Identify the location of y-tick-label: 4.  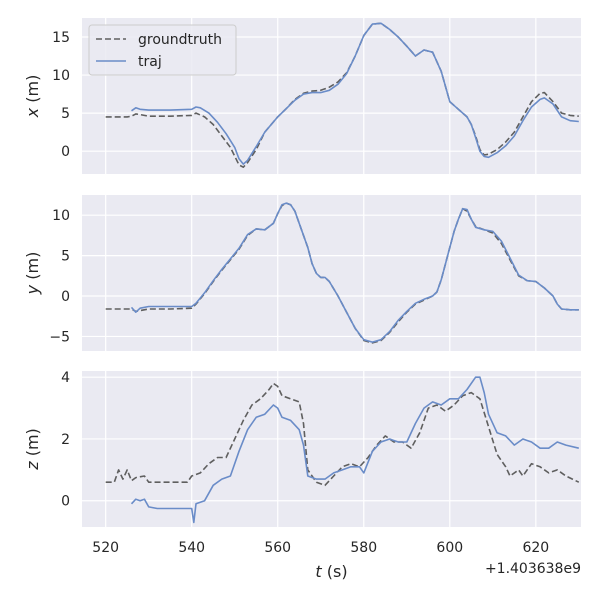
(65, 378).